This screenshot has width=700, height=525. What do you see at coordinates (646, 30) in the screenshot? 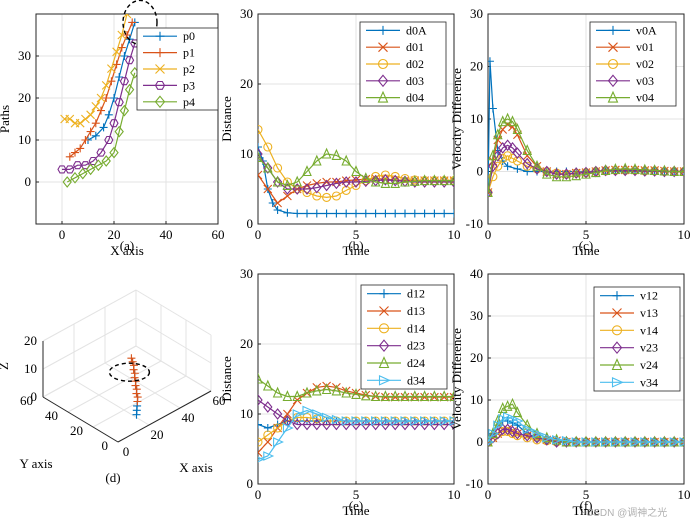
I see `legend-label-v0A: v0A` at bounding box center [646, 30].